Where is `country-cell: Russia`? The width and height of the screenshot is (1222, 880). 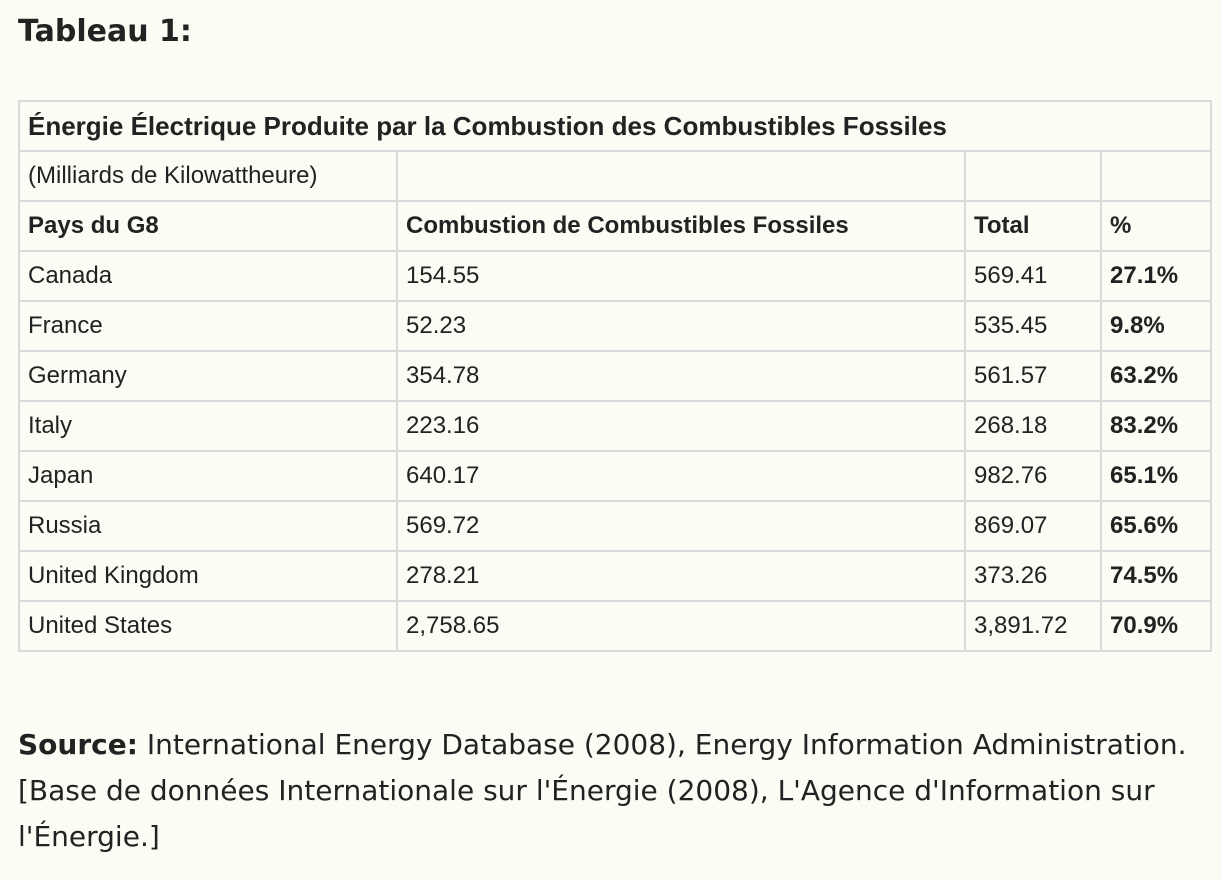
country-cell: Russia is located at coordinates (208, 526).